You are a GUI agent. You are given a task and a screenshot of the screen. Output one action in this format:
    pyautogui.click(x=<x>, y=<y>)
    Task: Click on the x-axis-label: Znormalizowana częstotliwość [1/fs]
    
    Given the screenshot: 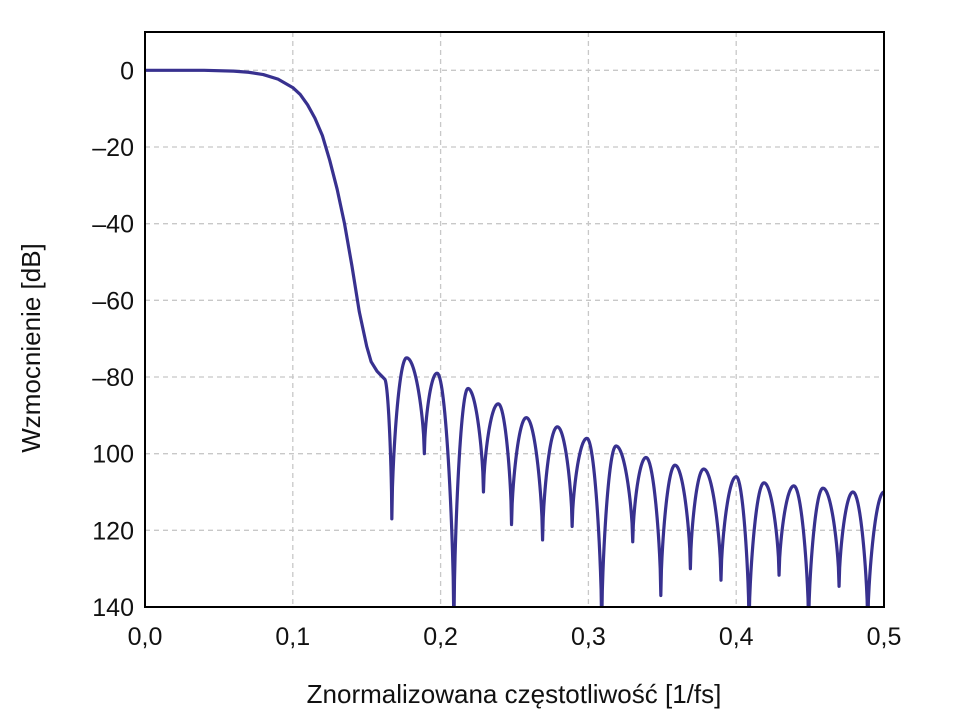 What is the action you would take?
    pyautogui.click(x=514, y=694)
    